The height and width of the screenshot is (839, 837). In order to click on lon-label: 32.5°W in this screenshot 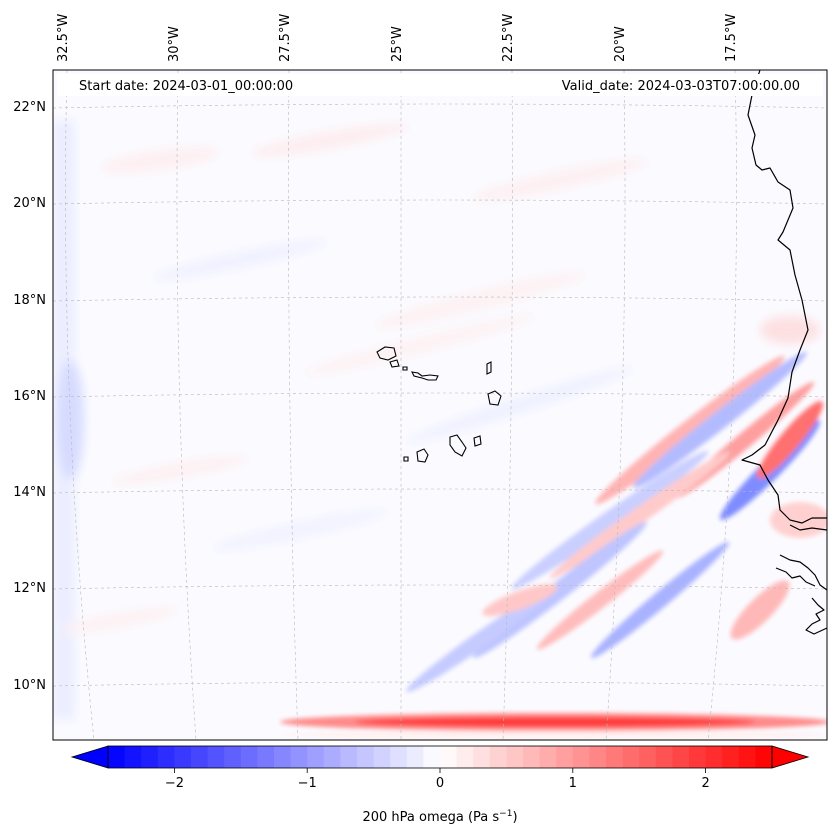, I will do `click(63, 38)`.